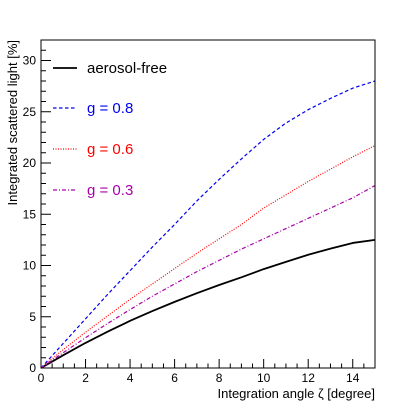 The height and width of the screenshot is (410, 415). Describe the element at coordinates (30, 112) in the screenshot. I see `y-tick-label: 25` at that location.